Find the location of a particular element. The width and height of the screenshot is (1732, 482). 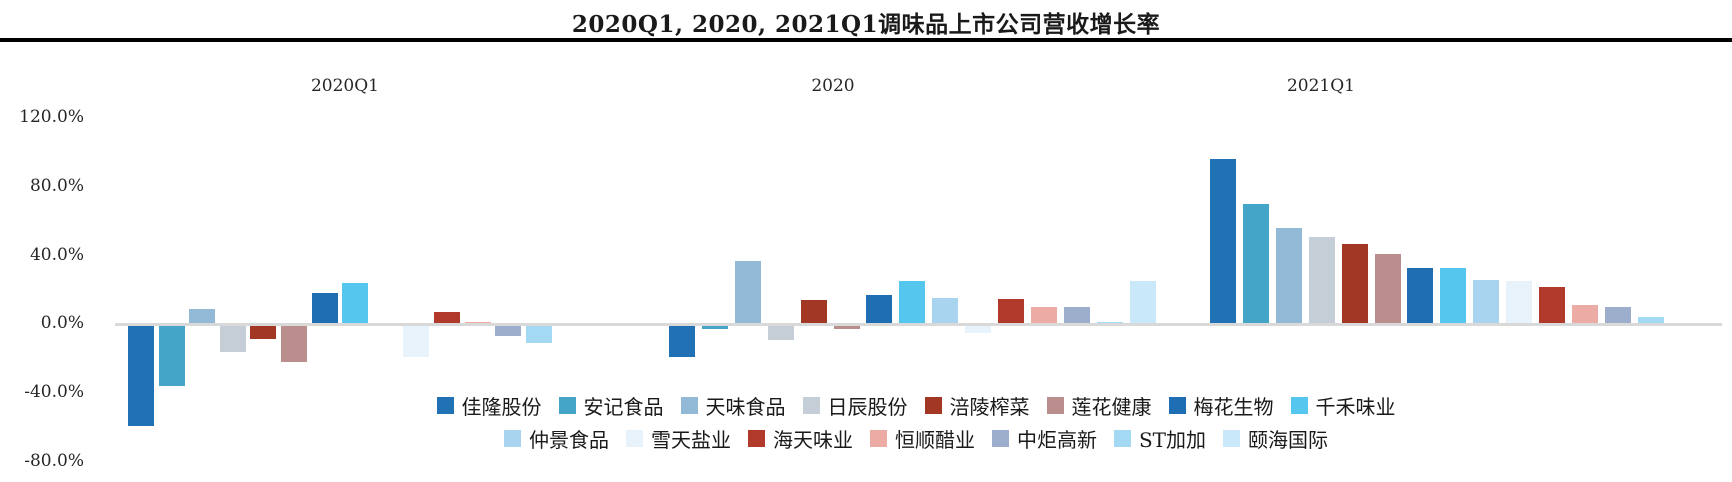

bar-2020-梅花生物 is located at coordinates (879, 310).